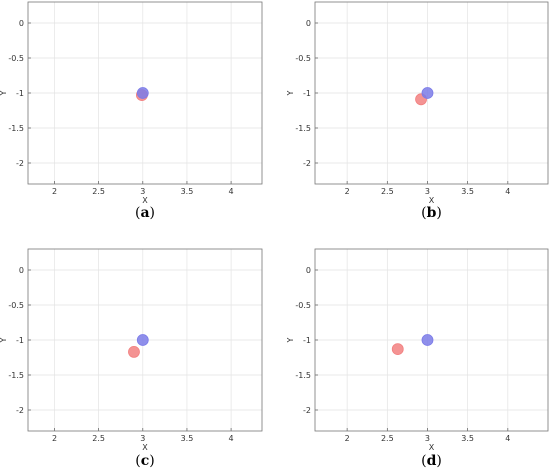  I want to click on panel-caption-letter: d, so click(432, 461).